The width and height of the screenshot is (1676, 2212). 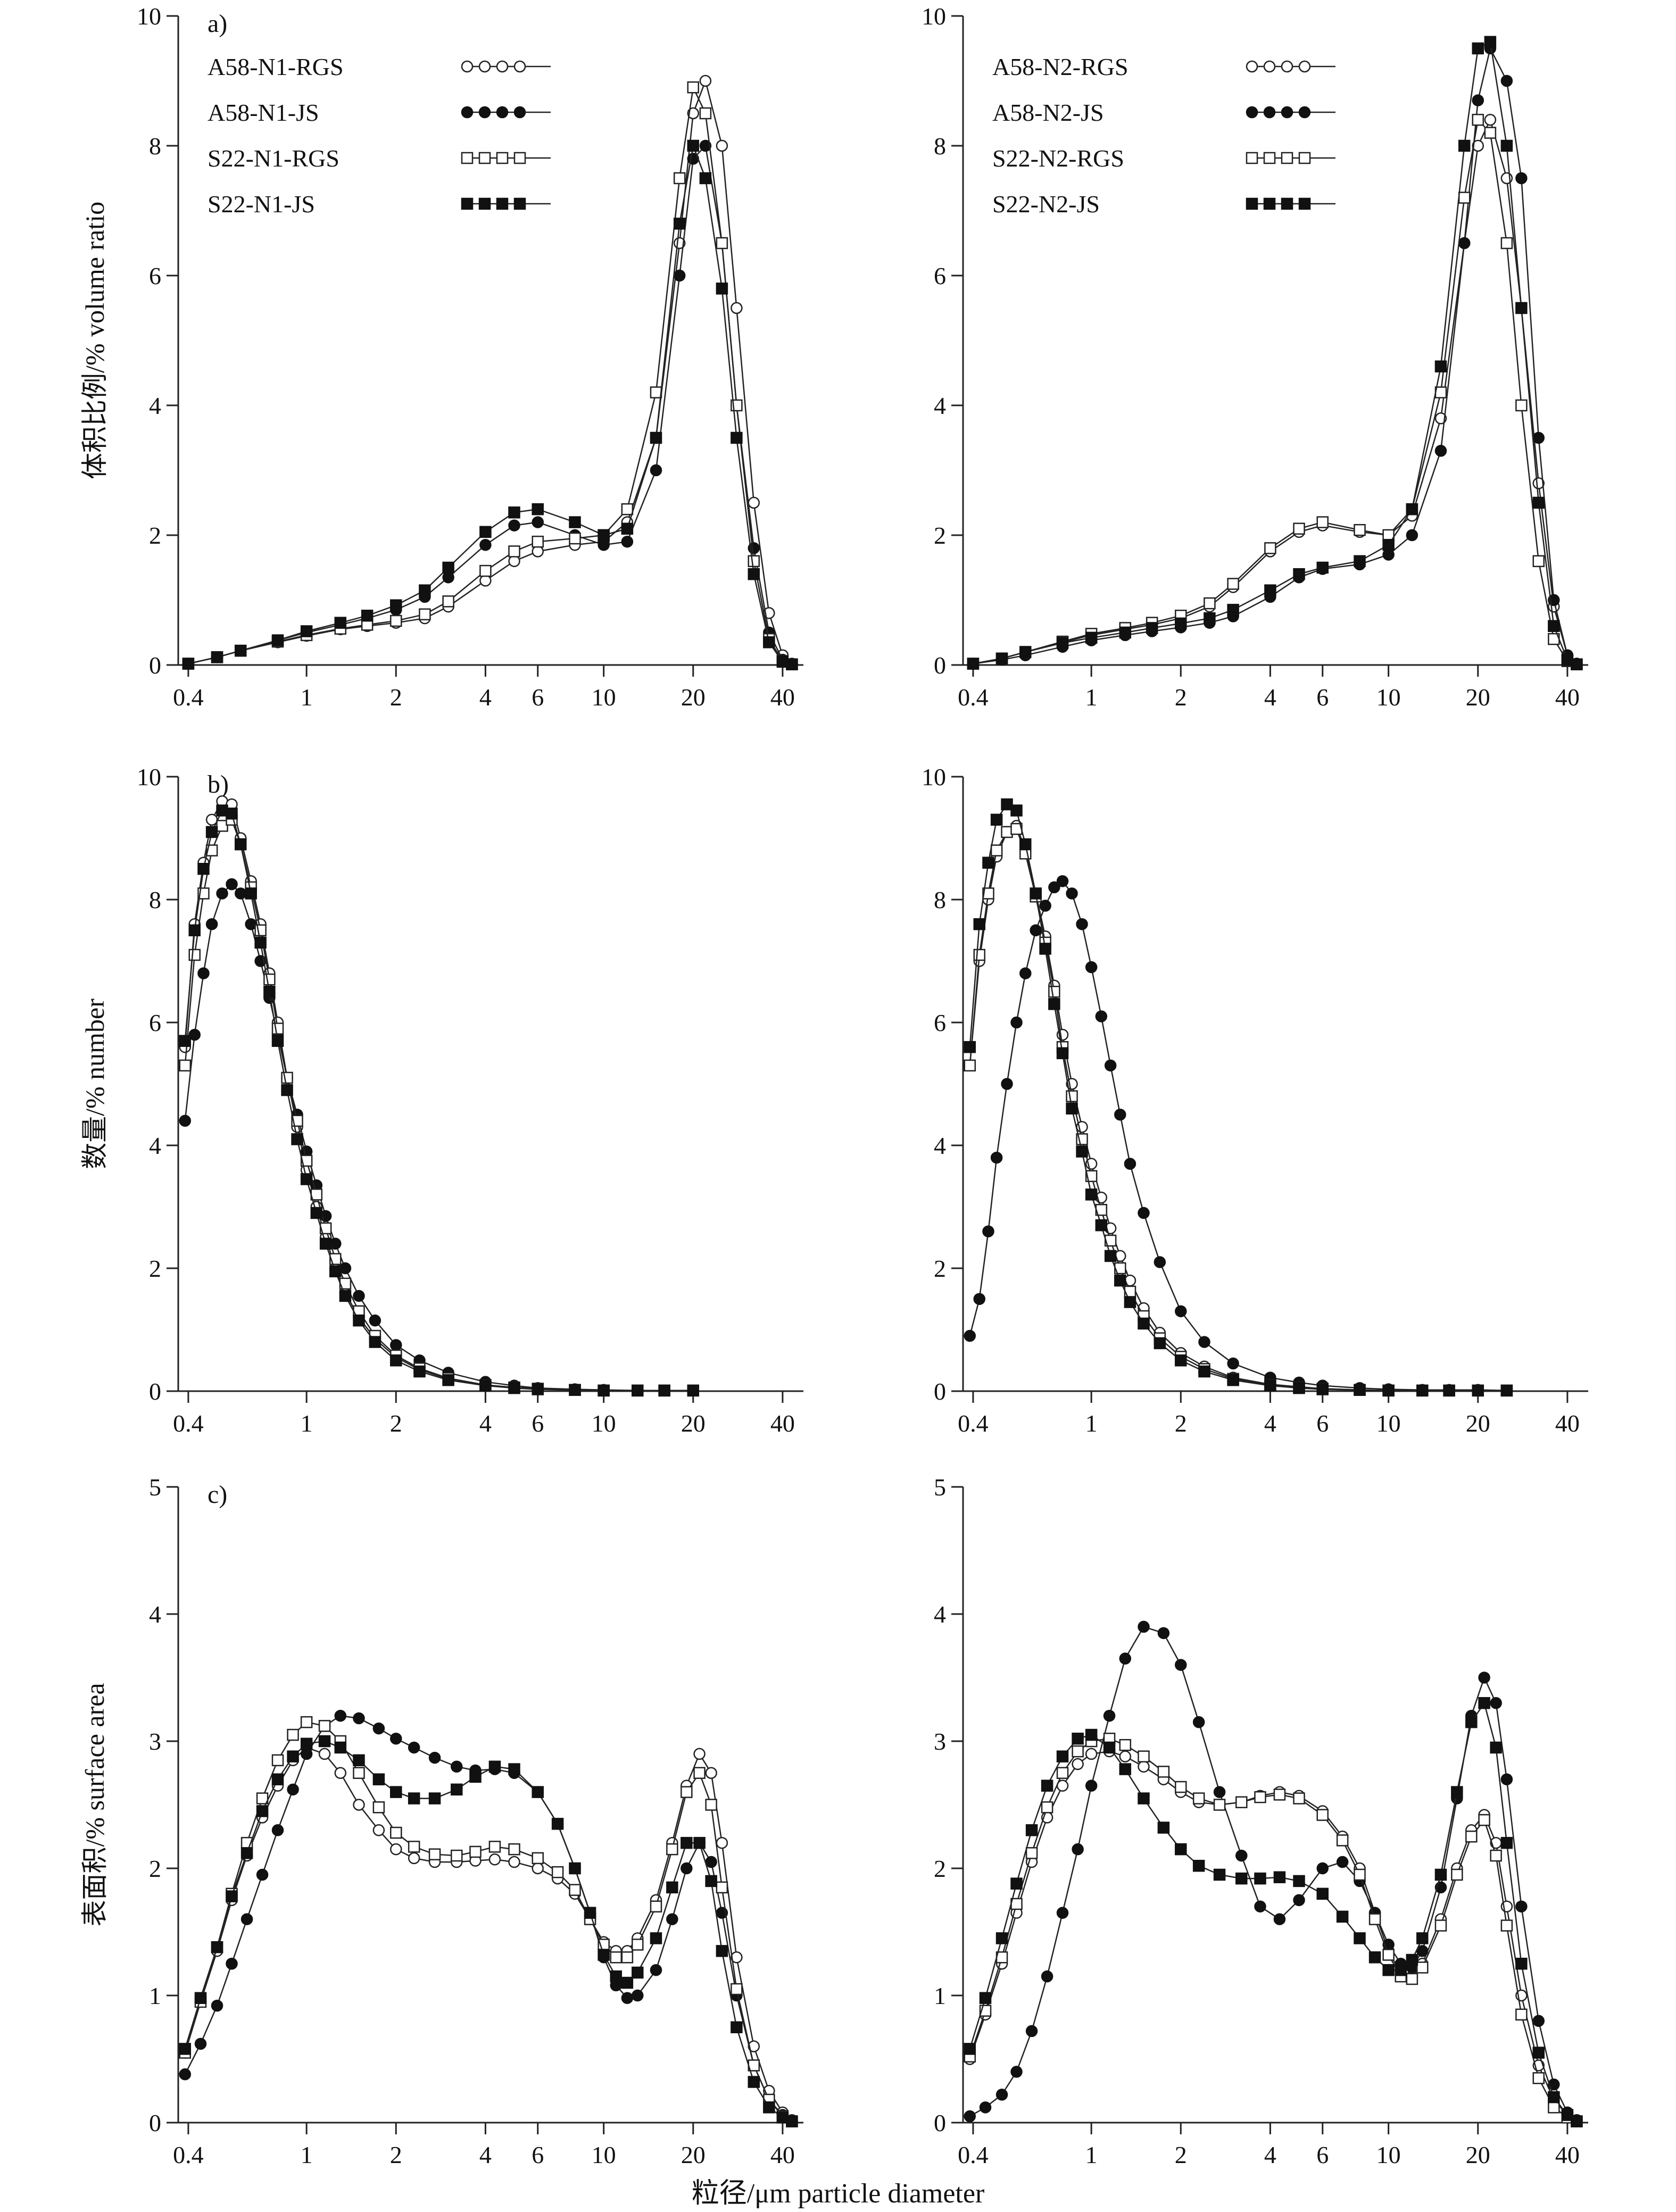 What do you see at coordinates (934, 777) in the screenshot?
I see `y-tick-label: 10` at bounding box center [934, 777].